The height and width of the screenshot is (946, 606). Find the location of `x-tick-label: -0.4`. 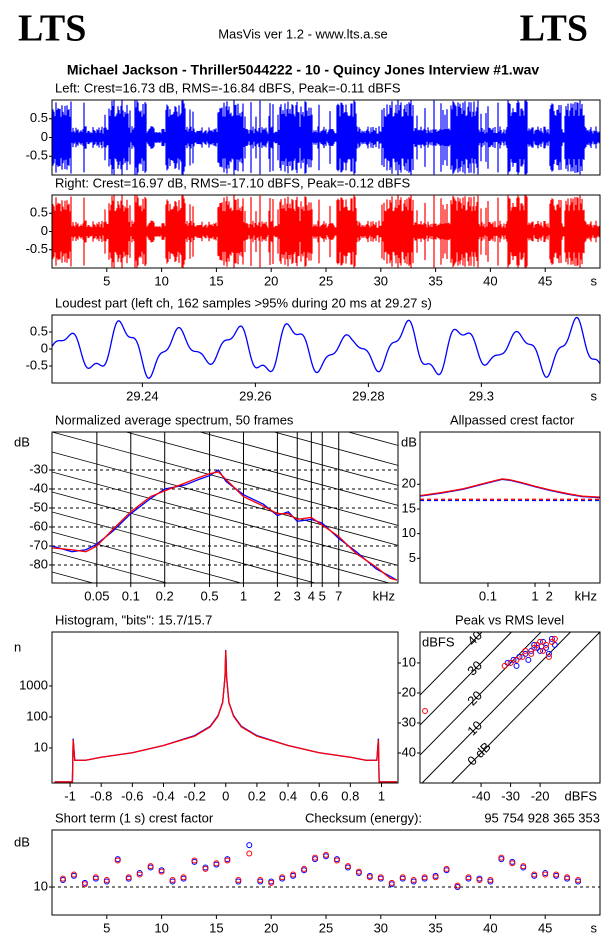

x-tick-label: -0.4 is located at coordinates (163, 795).